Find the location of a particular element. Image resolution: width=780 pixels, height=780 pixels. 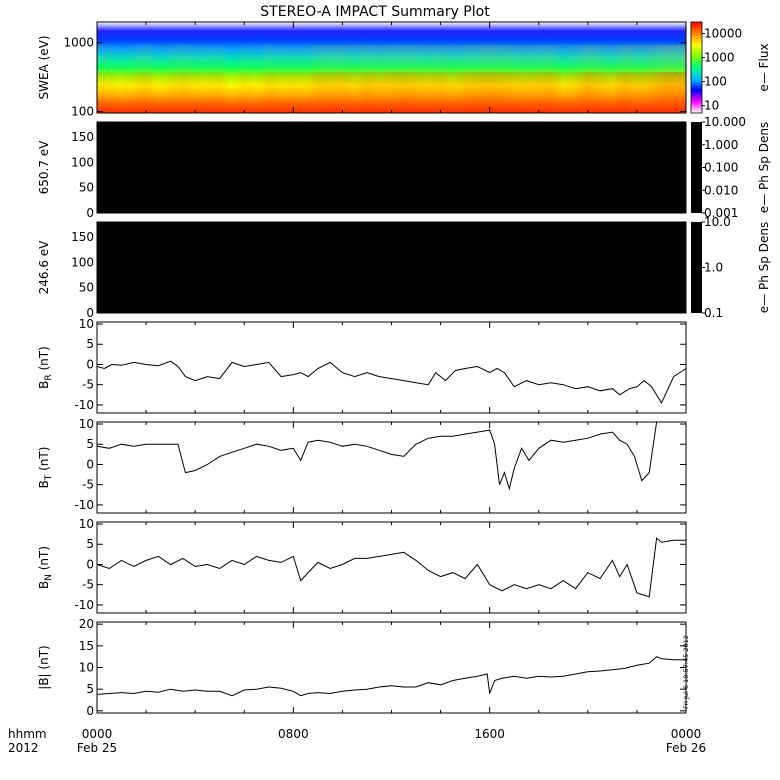

pad246-ylabel: 246.6 eV is located at coordinates (44, 267).